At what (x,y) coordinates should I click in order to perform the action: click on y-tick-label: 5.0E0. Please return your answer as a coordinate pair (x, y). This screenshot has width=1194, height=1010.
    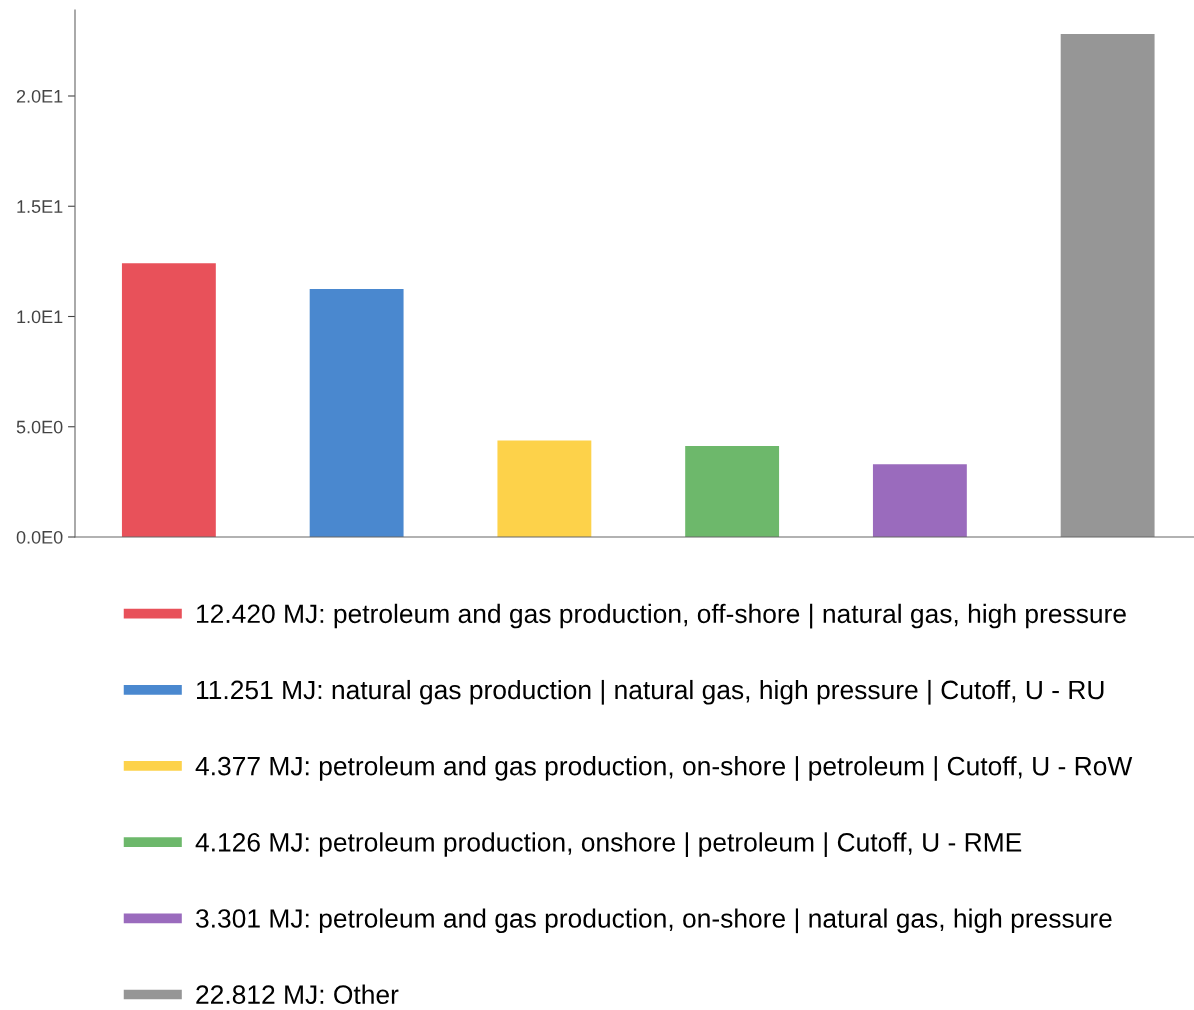
    Looking at the image, I should click on (39, 427).